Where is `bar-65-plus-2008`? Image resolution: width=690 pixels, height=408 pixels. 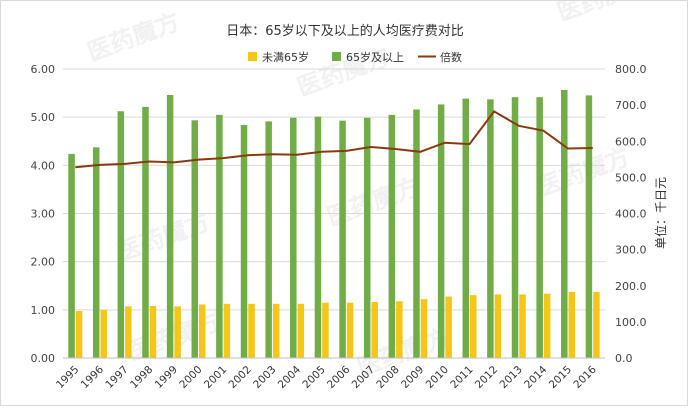
bar-65-plus-2008 is located at coordinates (392, 236).